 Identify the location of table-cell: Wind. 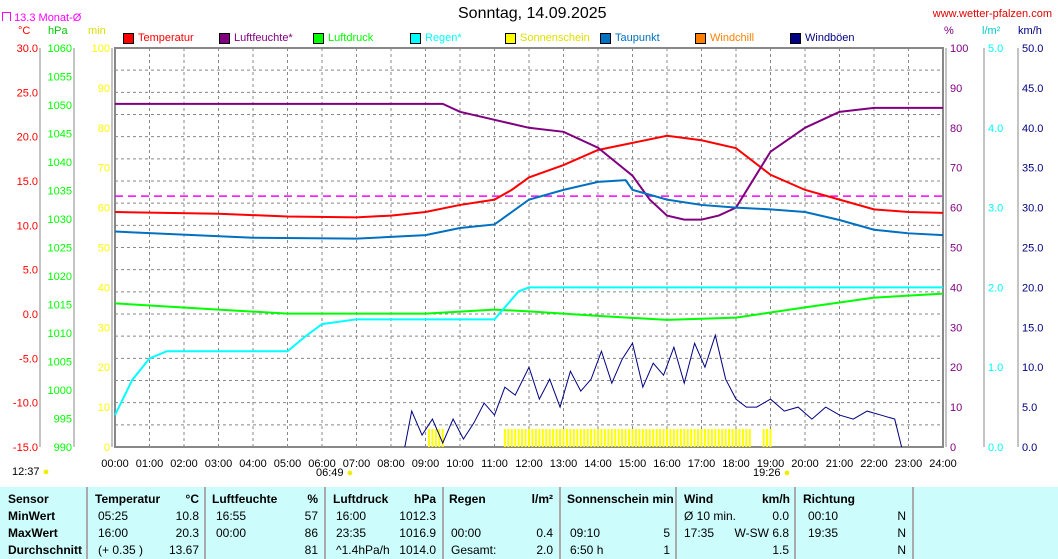
(699, 499).